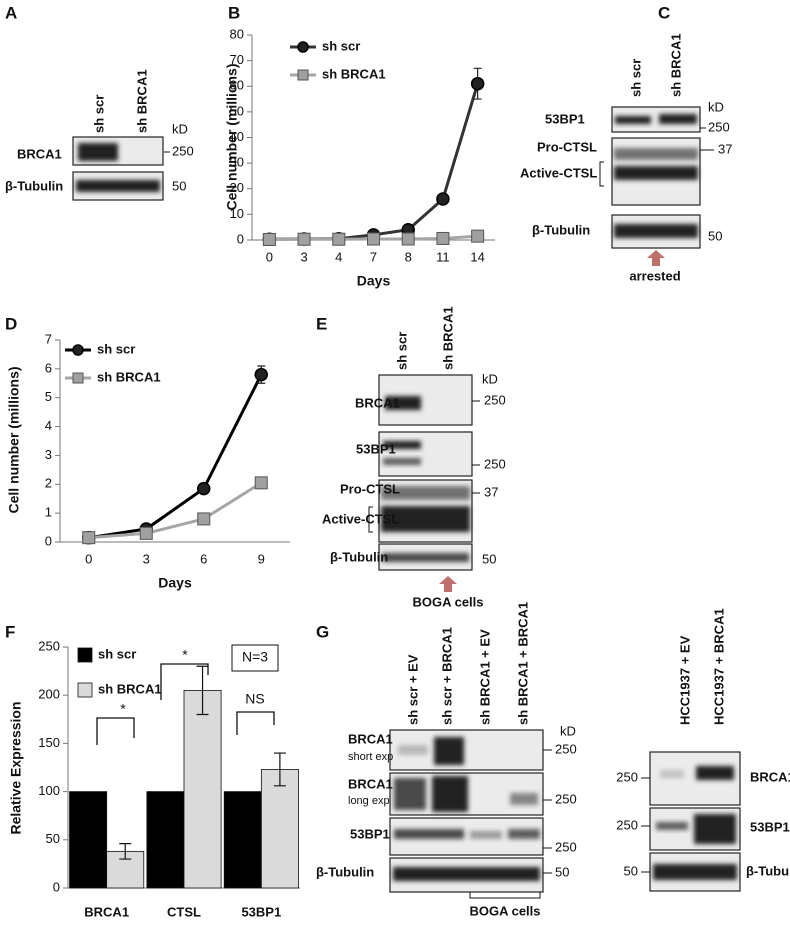 This screenshot has height=946, width=790. What do you see at coordinates (237, 187) in the screenshot?
I see `y-tick-label: 20` at bounding box center [237, 187].